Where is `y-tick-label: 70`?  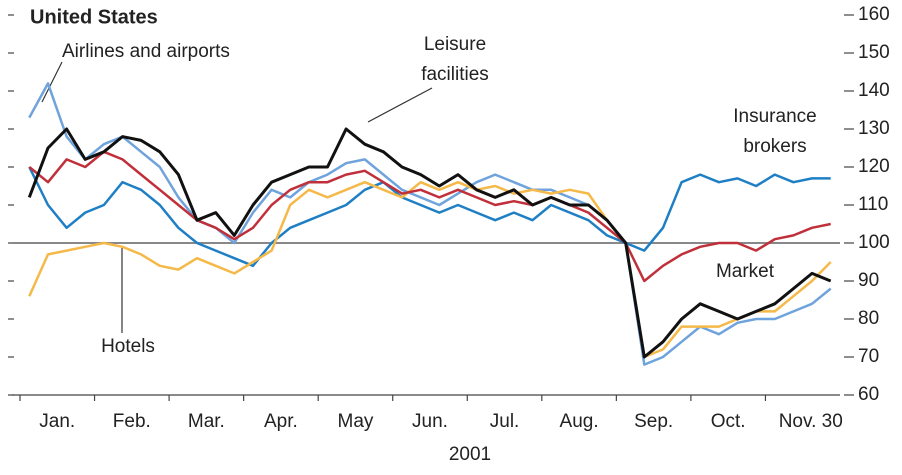 y-tick-label: 70 is located at coordinates (868, 356).